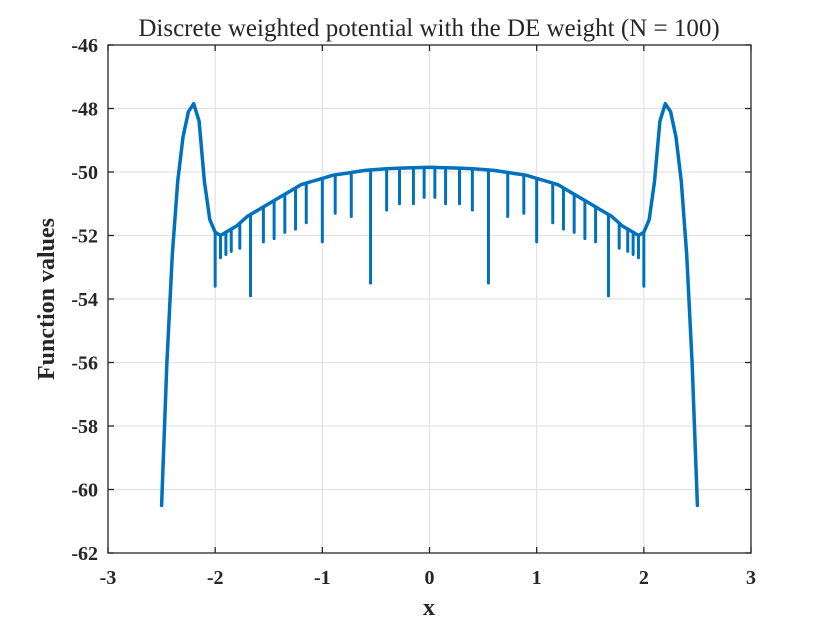 Image resolution: width=830 pixels, height=623 pixels. What do you see at coordinates (84, 300) in the screenshot?
I see `y-tick-label: -54` at bounding box center [84, 300].